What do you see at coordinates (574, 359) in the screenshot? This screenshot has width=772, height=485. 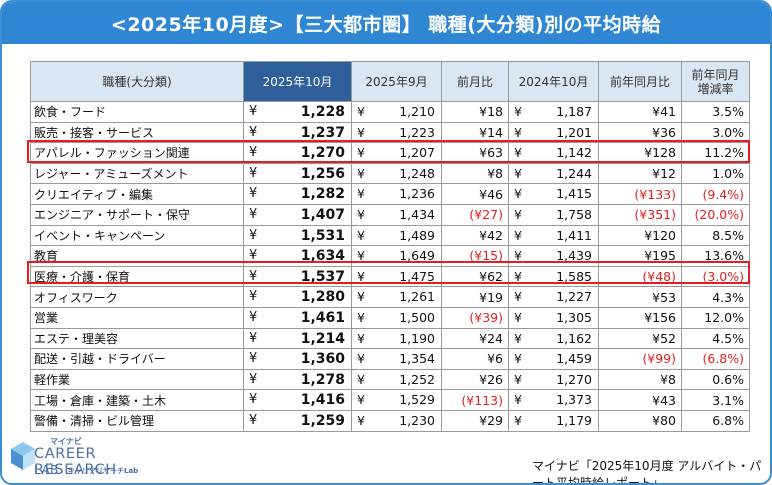 I see `oct2024-cell-value: 1,459` at bounding box center [574, 359].